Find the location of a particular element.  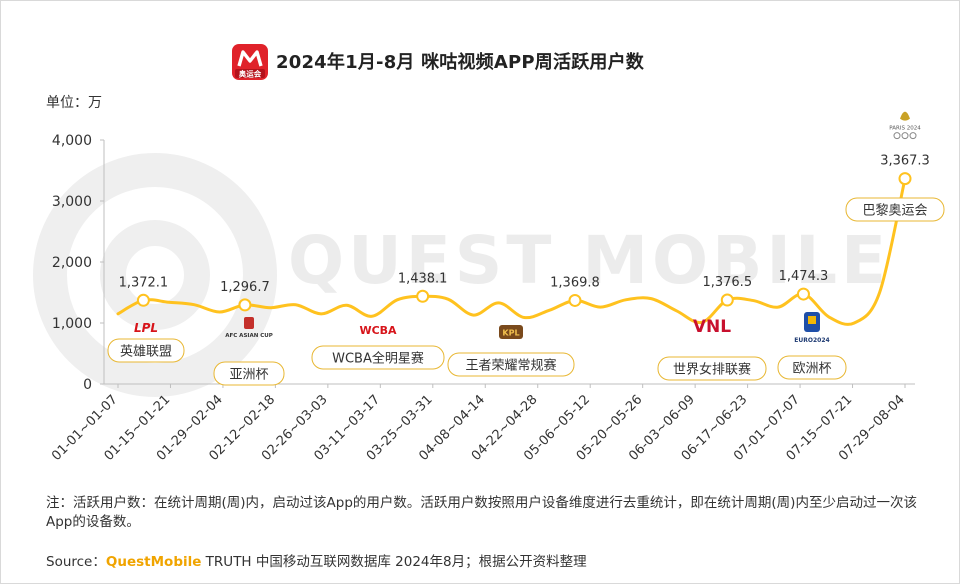

data-value-label: 1,372.1 is located at coordinates (144, 282).